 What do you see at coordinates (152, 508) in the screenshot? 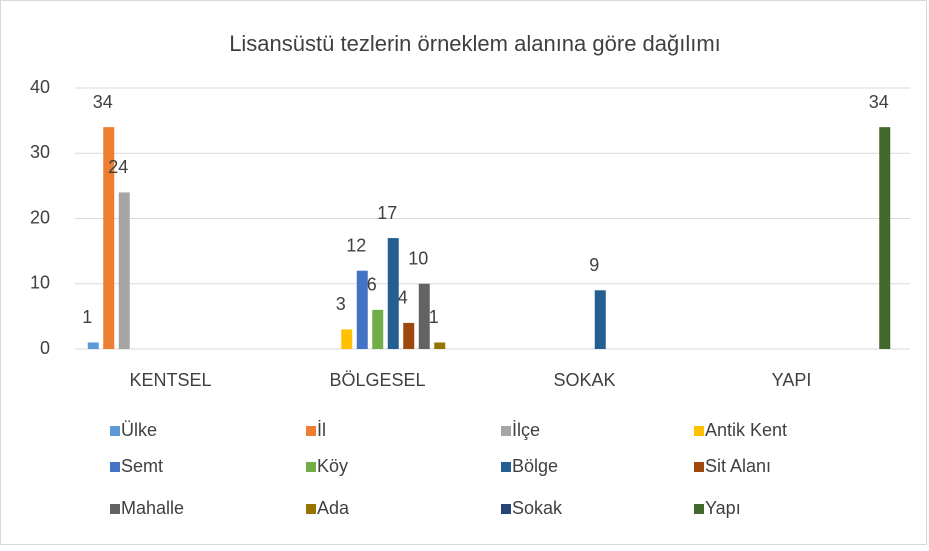
I see `legend-label: Mahalle` at bounding box center [152, 508].